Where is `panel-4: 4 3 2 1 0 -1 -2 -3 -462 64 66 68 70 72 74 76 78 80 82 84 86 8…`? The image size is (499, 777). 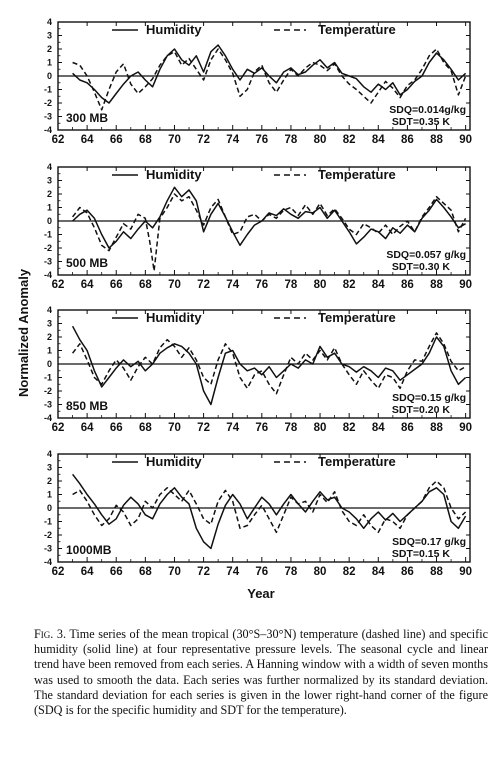 panel-4: 4 3 2 1 0 -1 -2 -3 -462 64 66 68 70 72 74 76 78 80 82 84 86 8… is located at coordinates (258, 513).